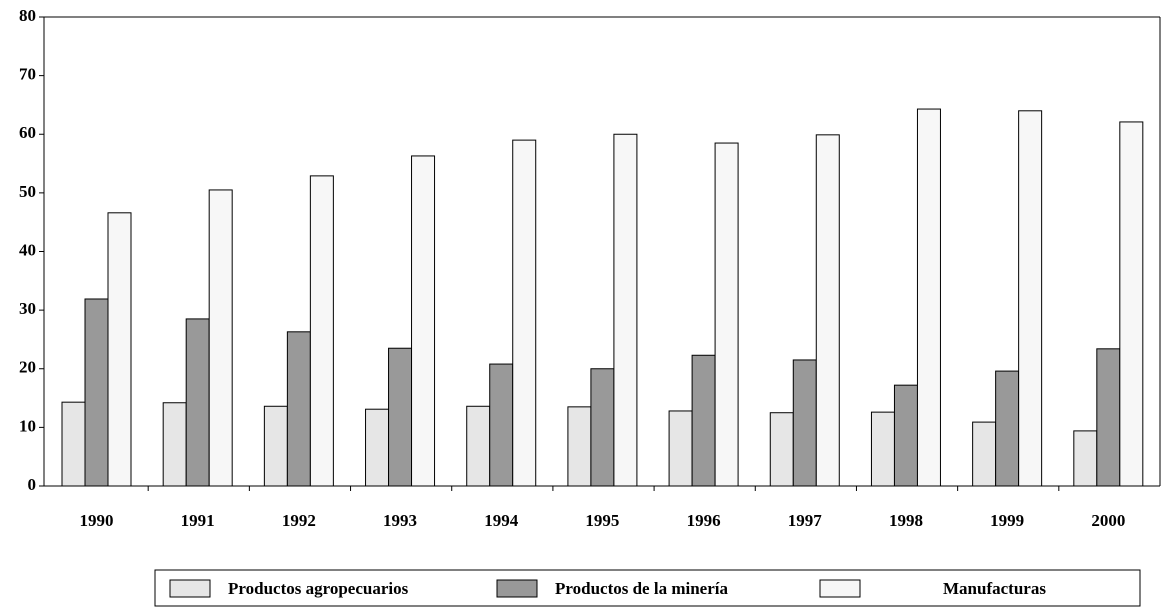  What do you see at coordinates (27, 425) in the screenshot?
I see `y-tick-label: 10` at bounding box center [27, 425].